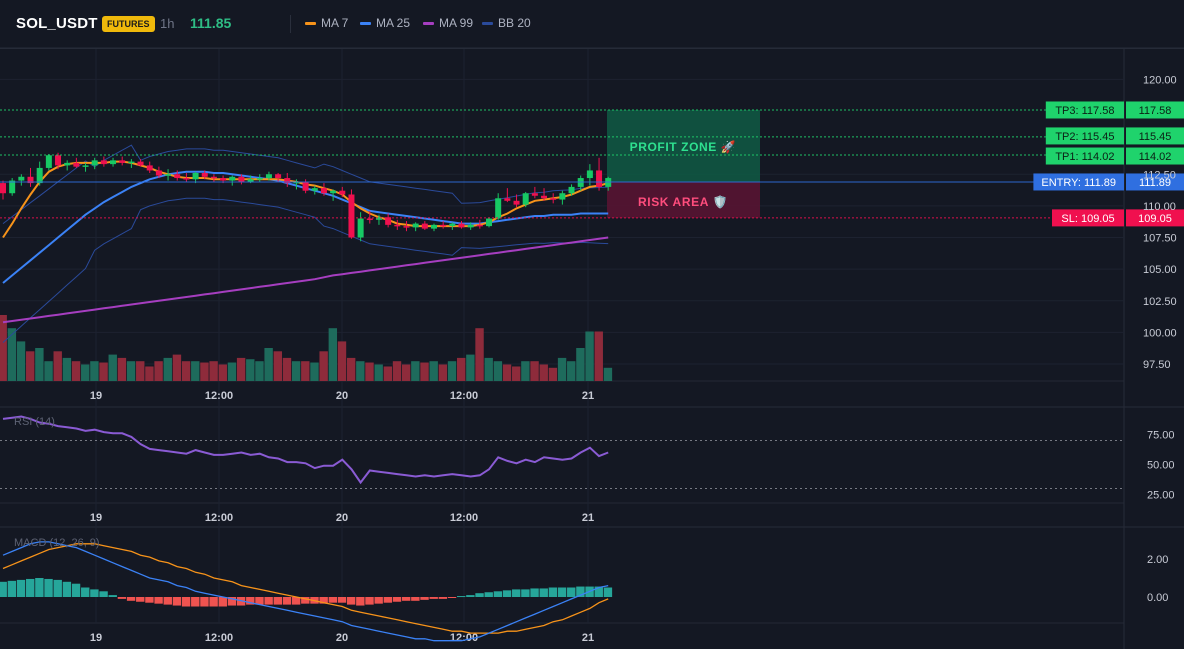 This screenshot has height=649, width=1184. What do you see at coordinates (96, 518) in the screenshot?
I see `time-axis-tick: 19` at bounding box center [96, 518].